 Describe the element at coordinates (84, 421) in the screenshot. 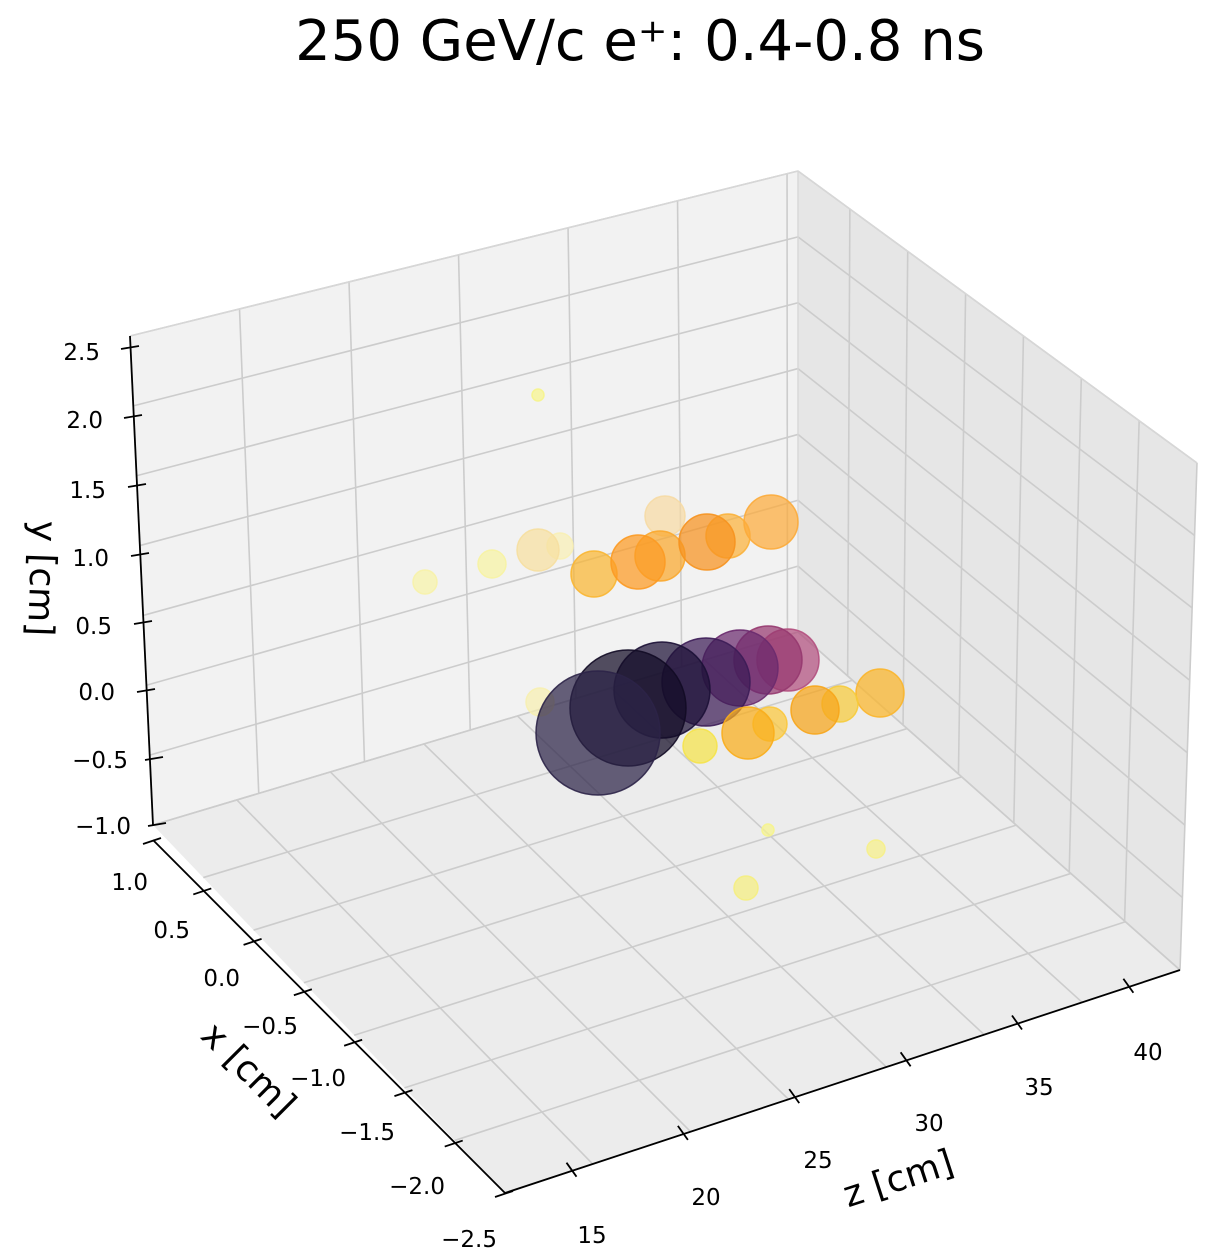

I see `y-tick-label: 2.0` at that location.